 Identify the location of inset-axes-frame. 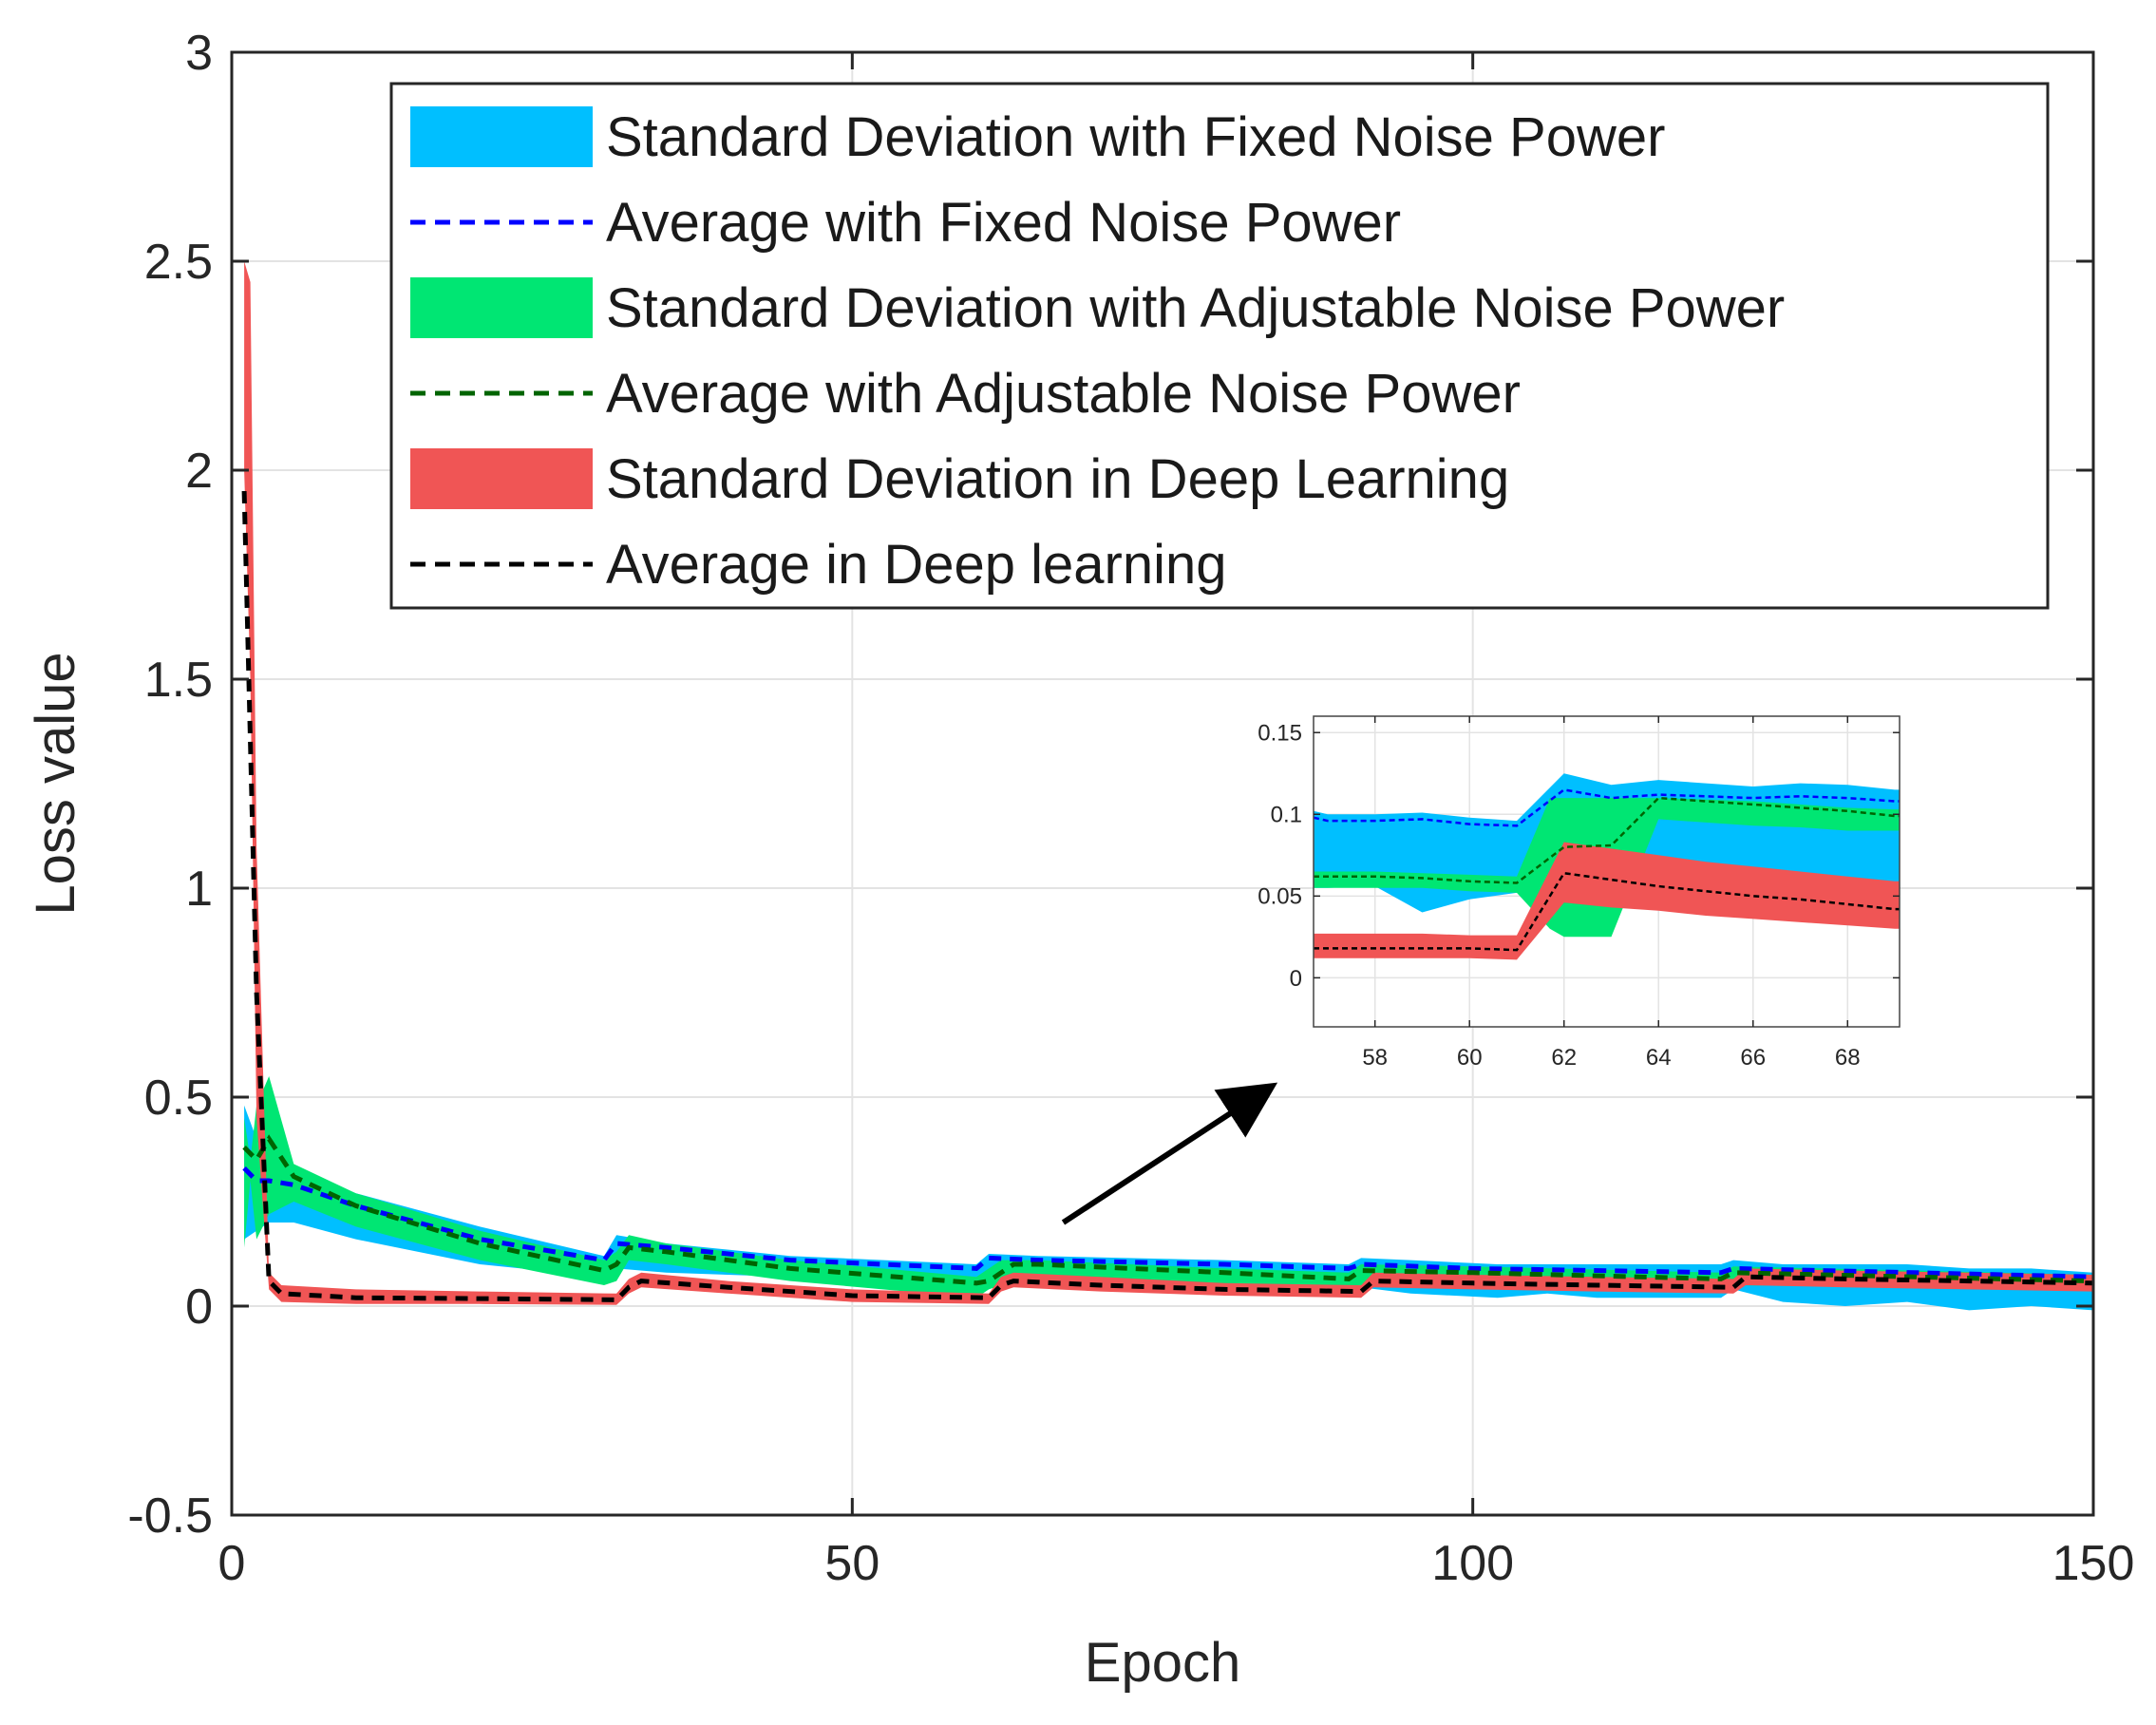
(1607, 872).